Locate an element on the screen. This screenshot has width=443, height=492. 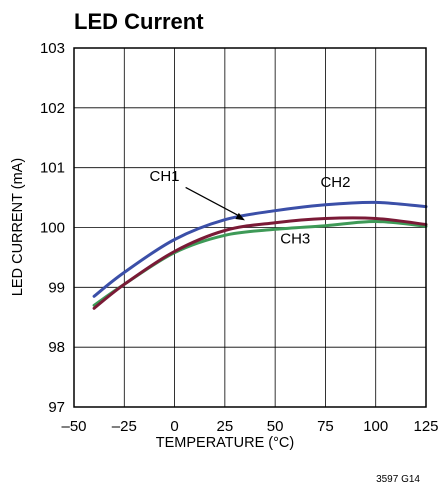
x-tick-label: 125 is located at coordinates (425, 426).